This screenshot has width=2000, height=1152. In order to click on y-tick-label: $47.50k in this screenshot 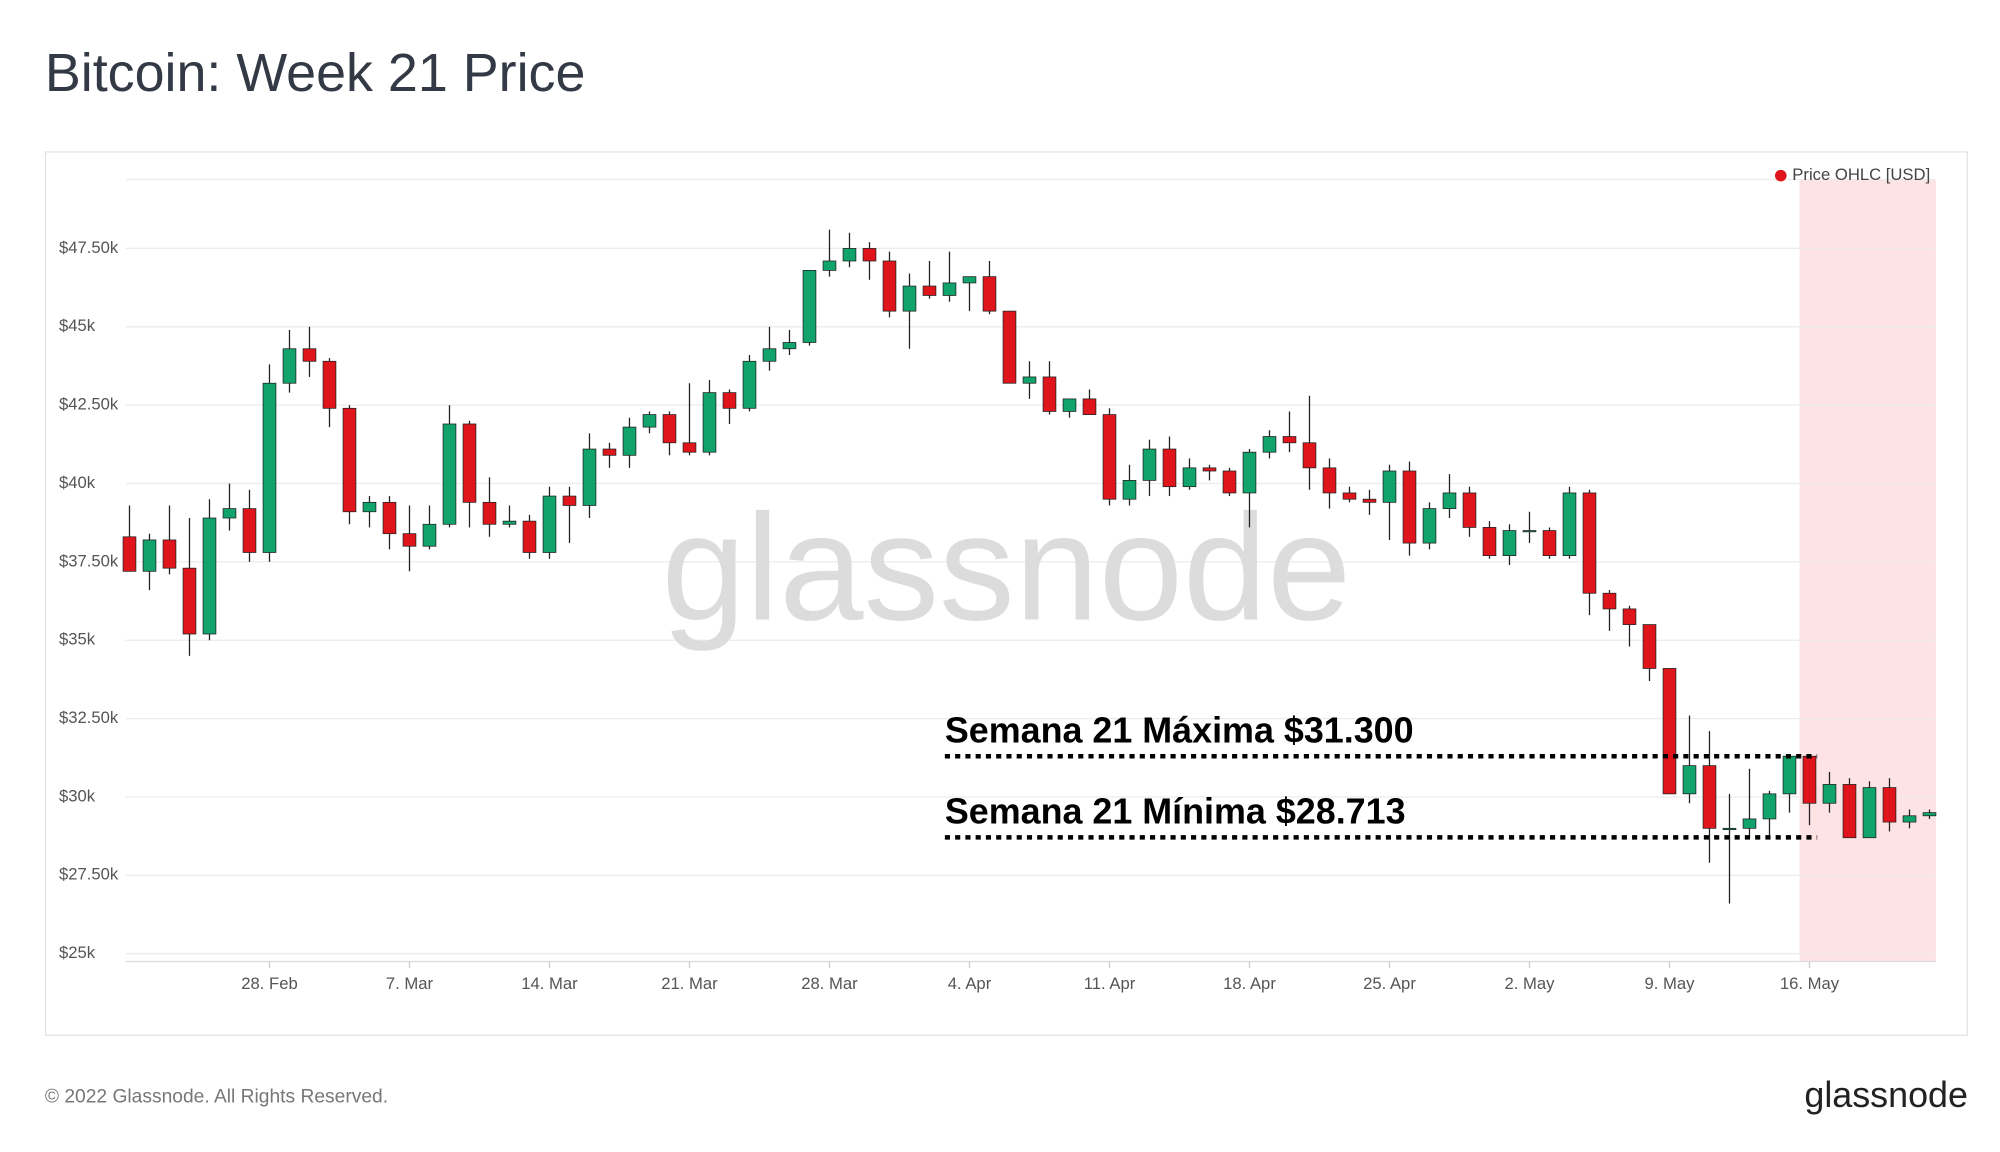, I will do `click(89, 247)`.